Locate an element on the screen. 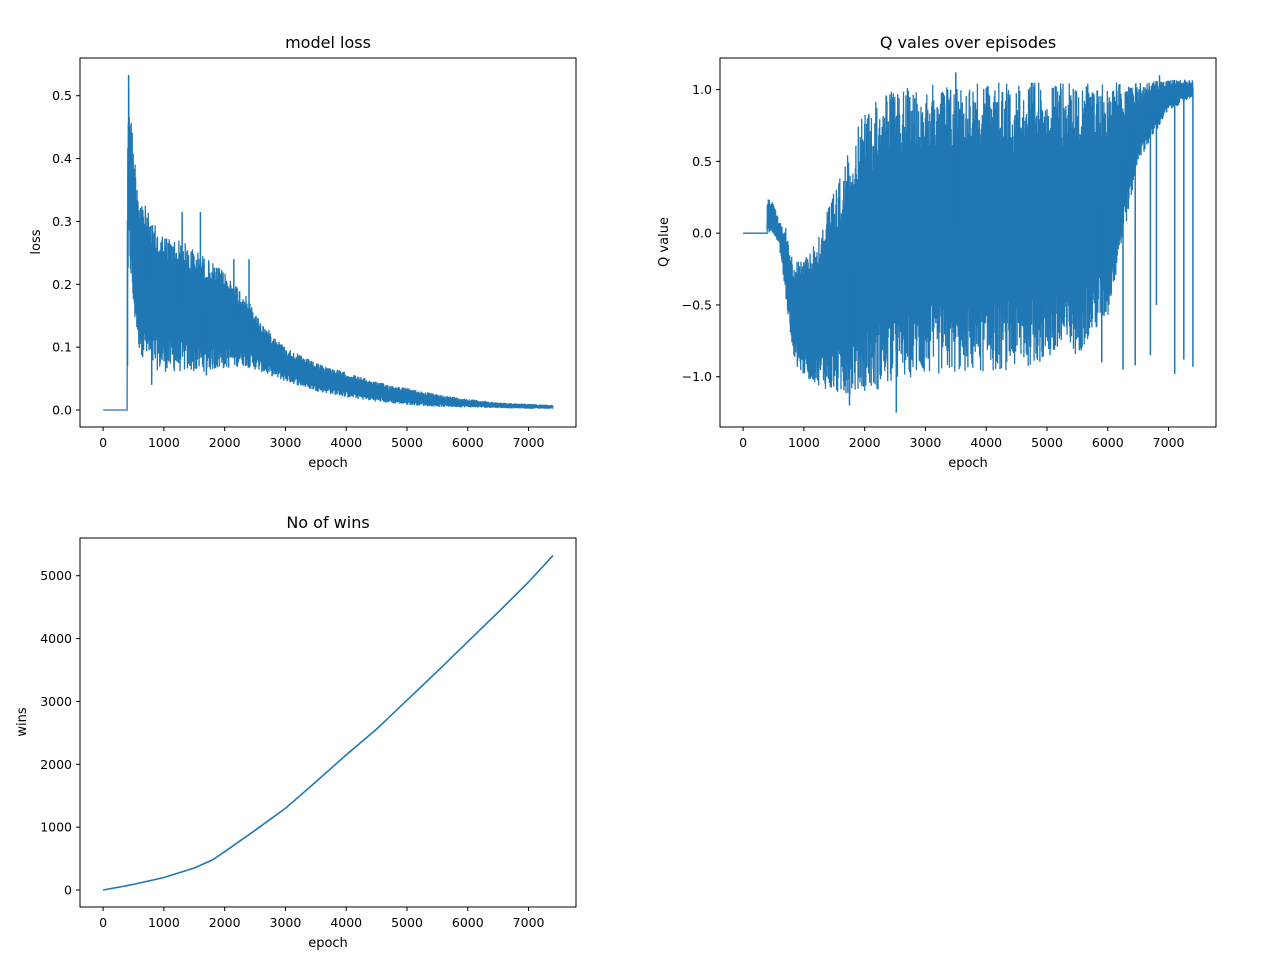 This screenshot has height=960, width=1280. qvalues-x-tick-label: 4000 is located at coordinates (986, 442).